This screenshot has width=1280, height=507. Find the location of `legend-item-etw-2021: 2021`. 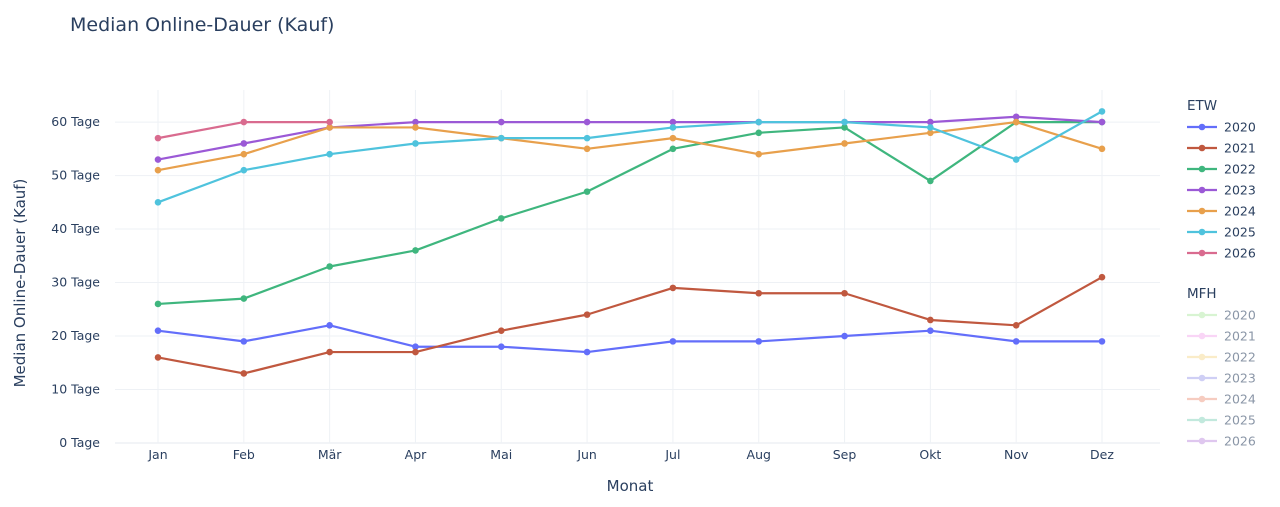

legend-item-etw-2021: 2021 is located at coordinates (1221, 148).